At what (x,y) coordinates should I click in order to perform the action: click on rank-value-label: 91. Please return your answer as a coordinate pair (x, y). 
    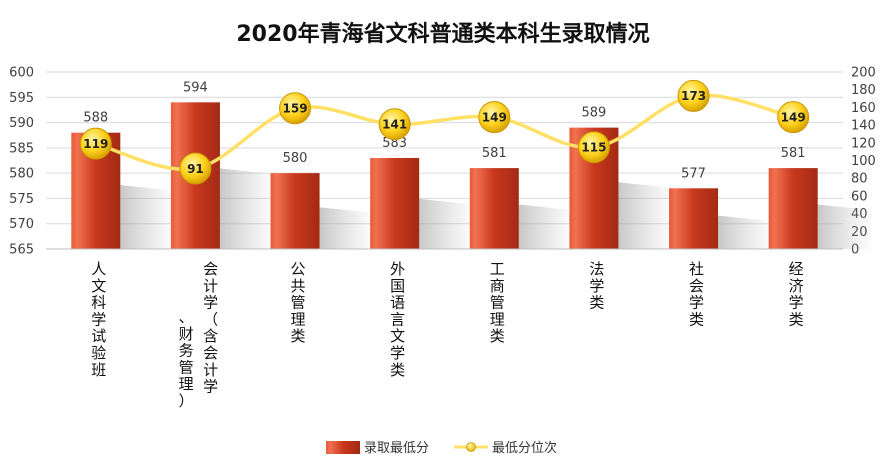
    Looking at the image, I should click on (195, 169).